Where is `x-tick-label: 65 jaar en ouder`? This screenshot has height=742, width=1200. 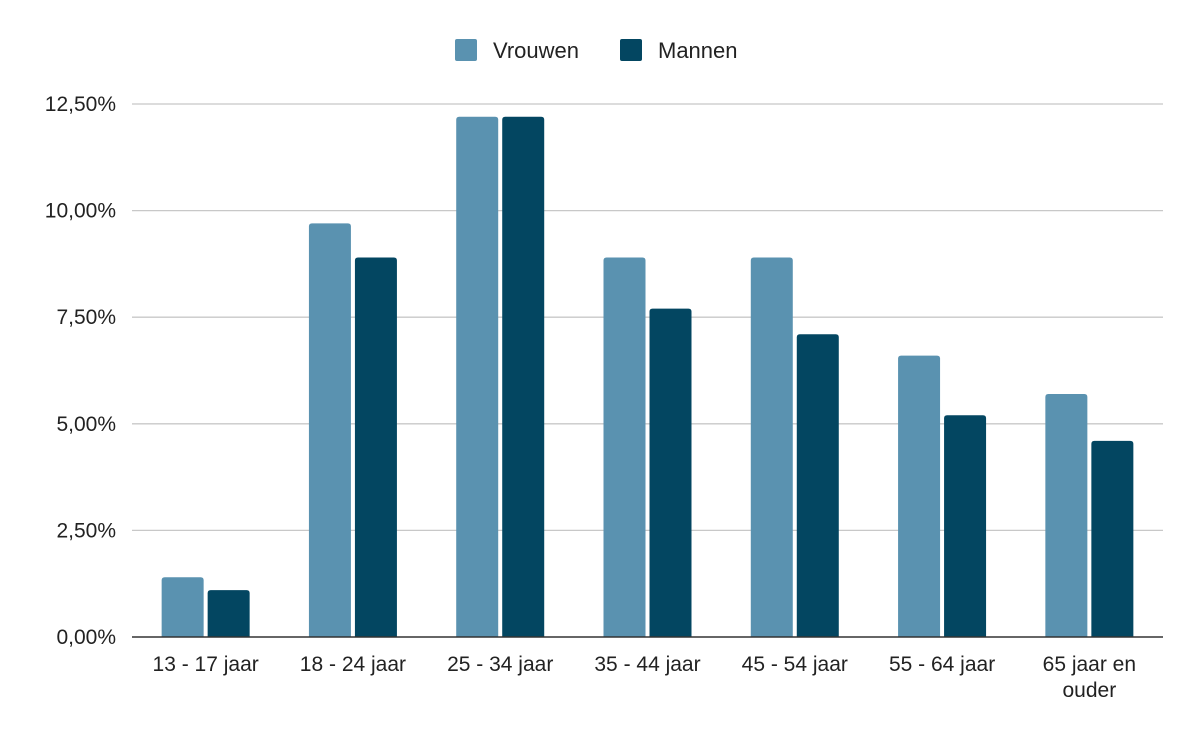
x-tick-label: 65 jaar en ouder is located at coordinates (1089, 677).